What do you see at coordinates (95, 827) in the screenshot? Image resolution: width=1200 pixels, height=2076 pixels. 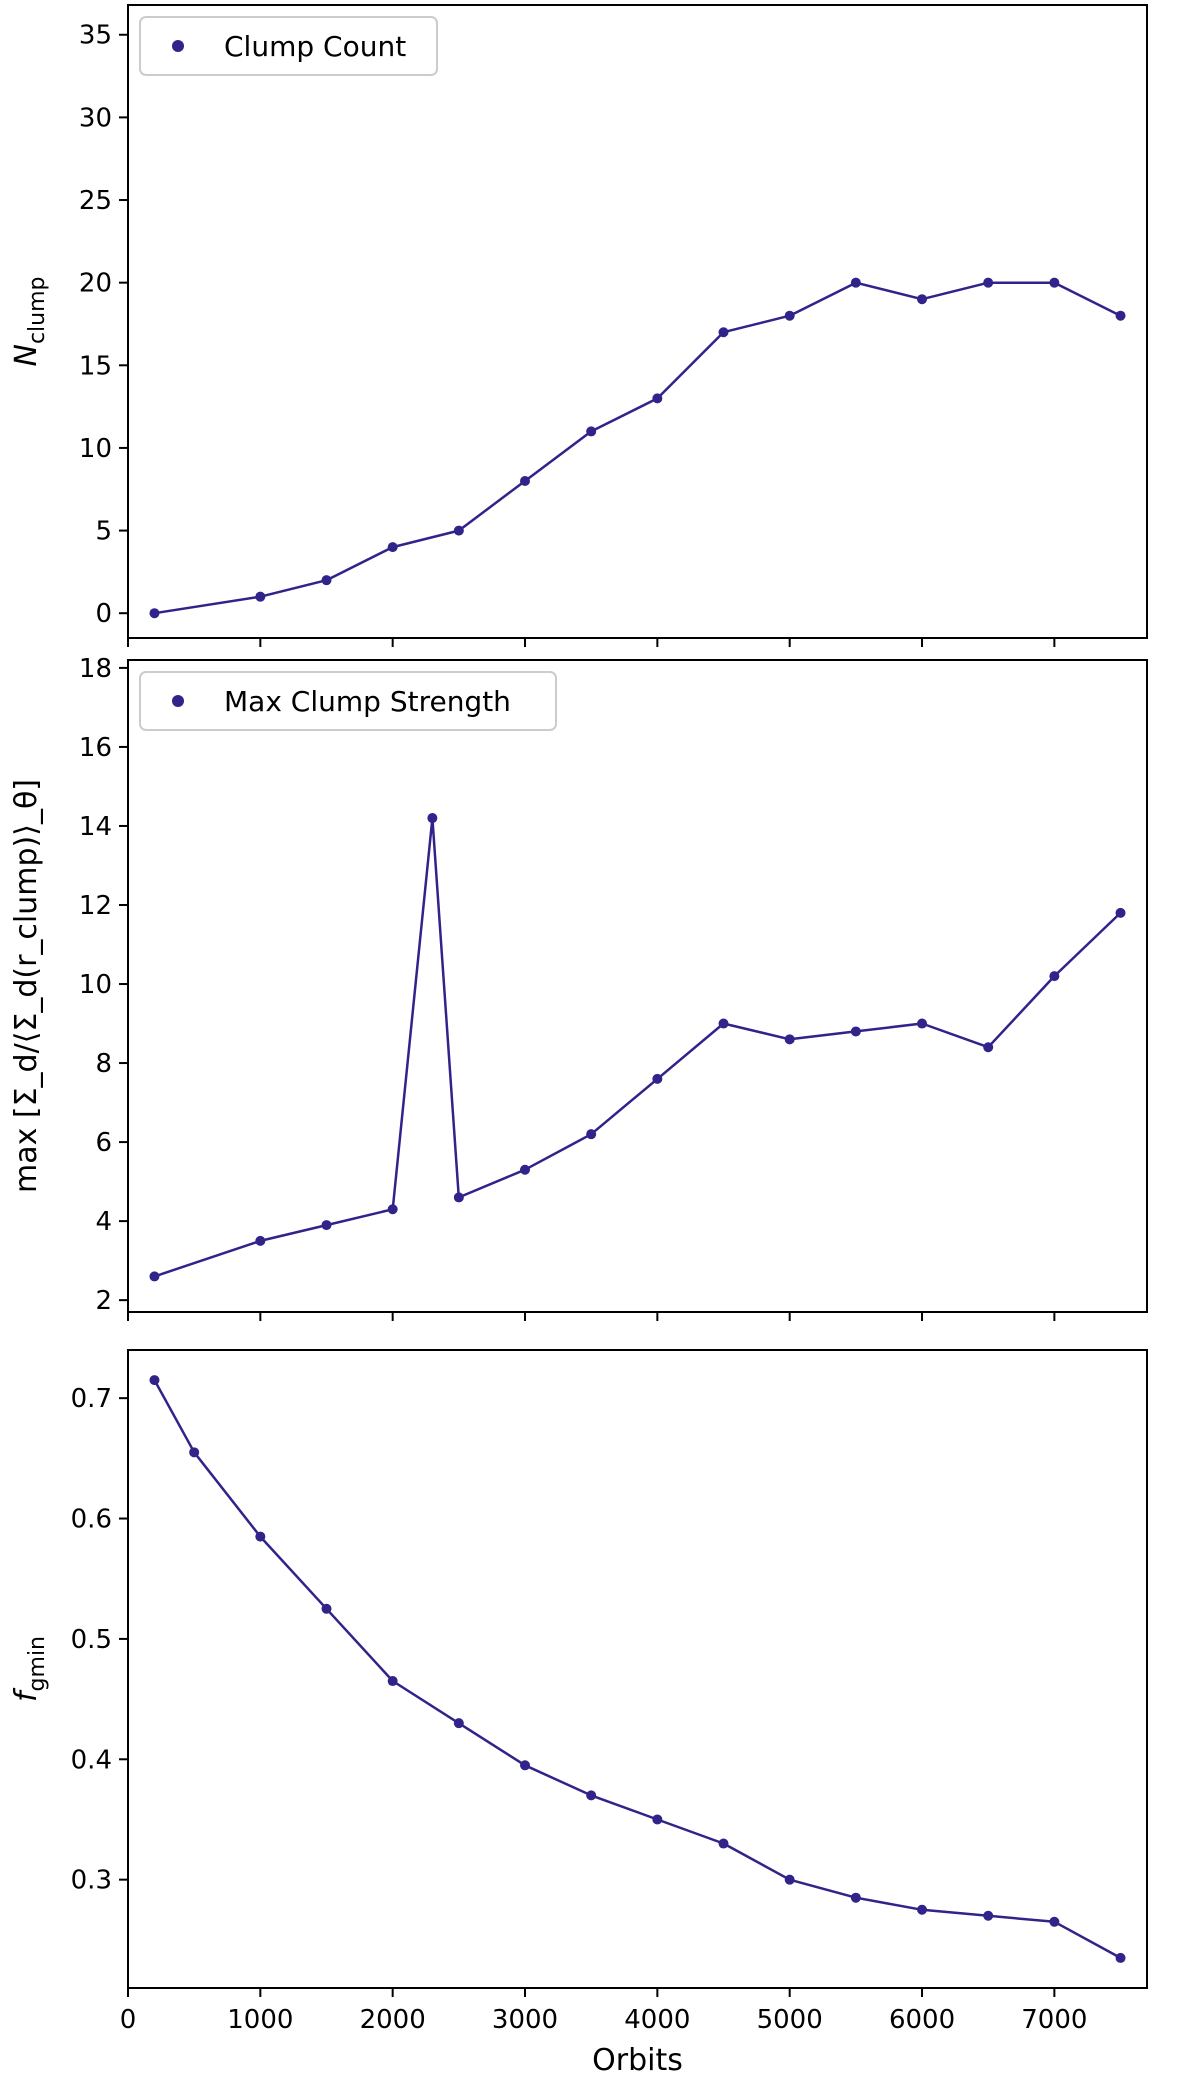 I see `y-tick-label: 14` at bounding box center [95, 827].